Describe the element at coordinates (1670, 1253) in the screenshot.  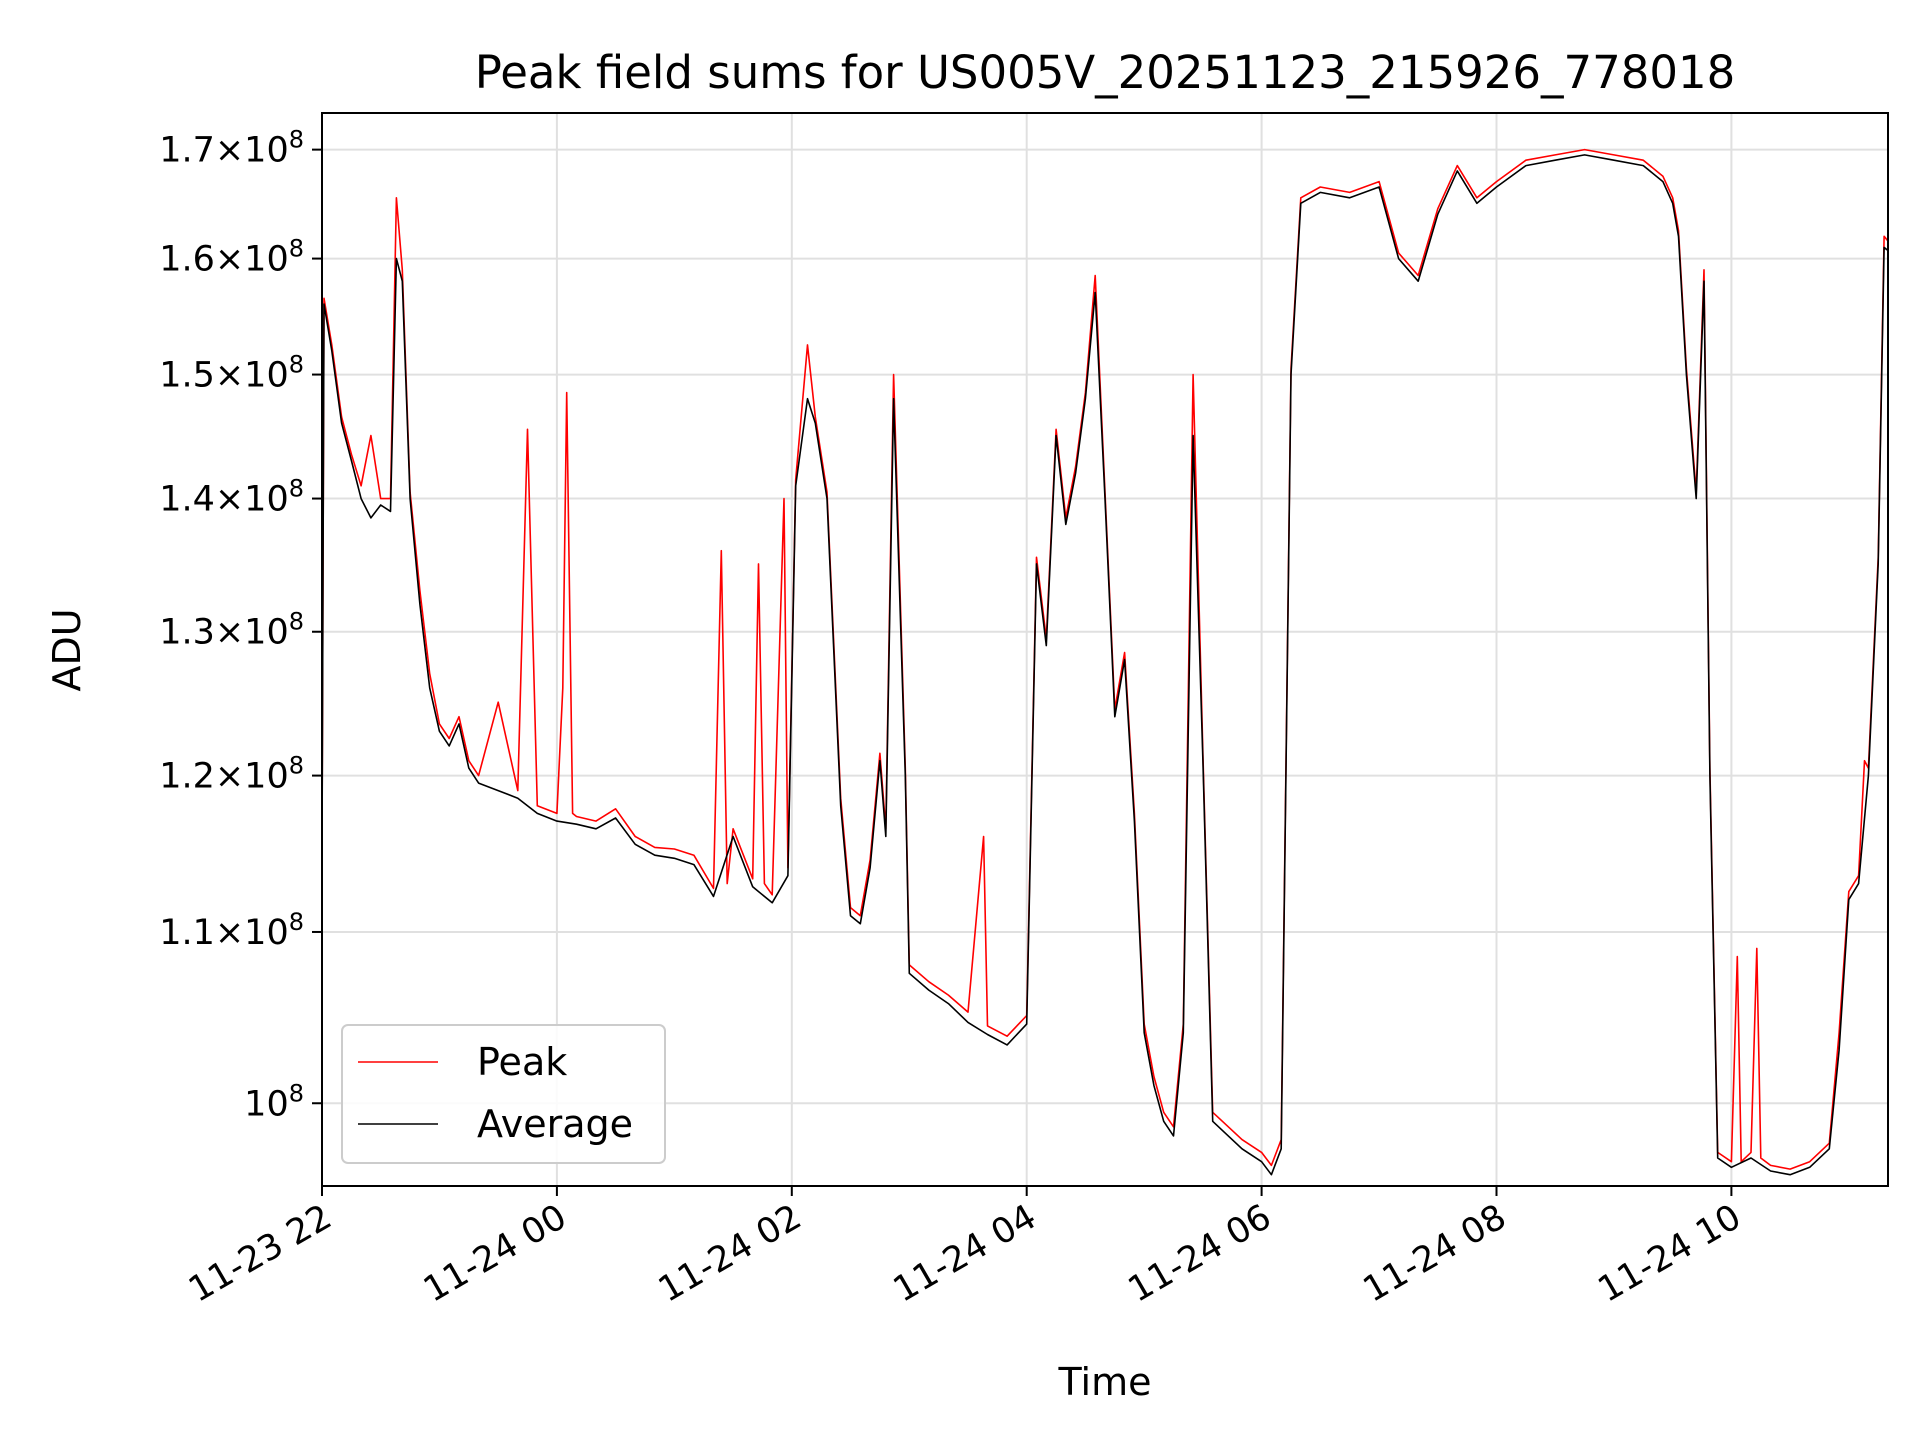
I see `x-tick-label: 11-24 10` at that location.